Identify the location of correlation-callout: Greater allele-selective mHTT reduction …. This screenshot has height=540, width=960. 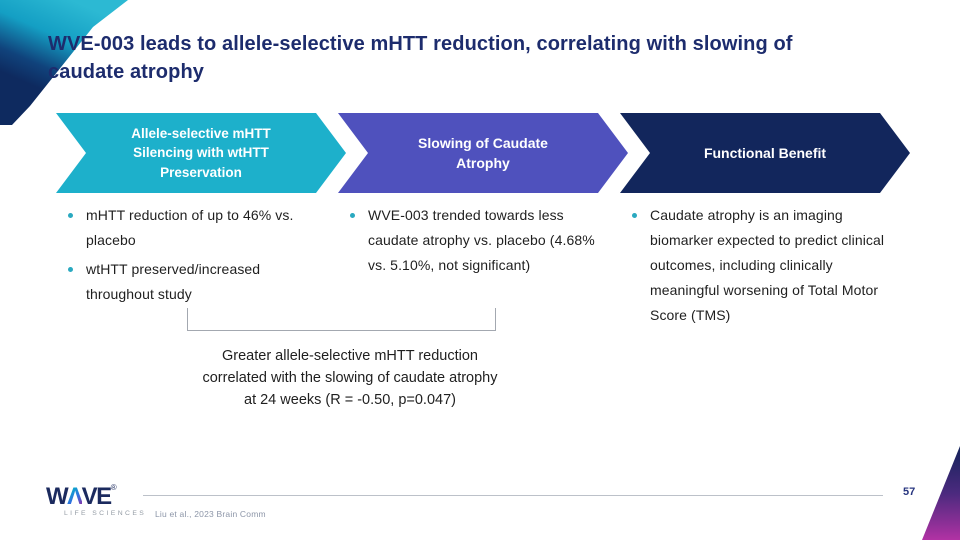
(350, 378).